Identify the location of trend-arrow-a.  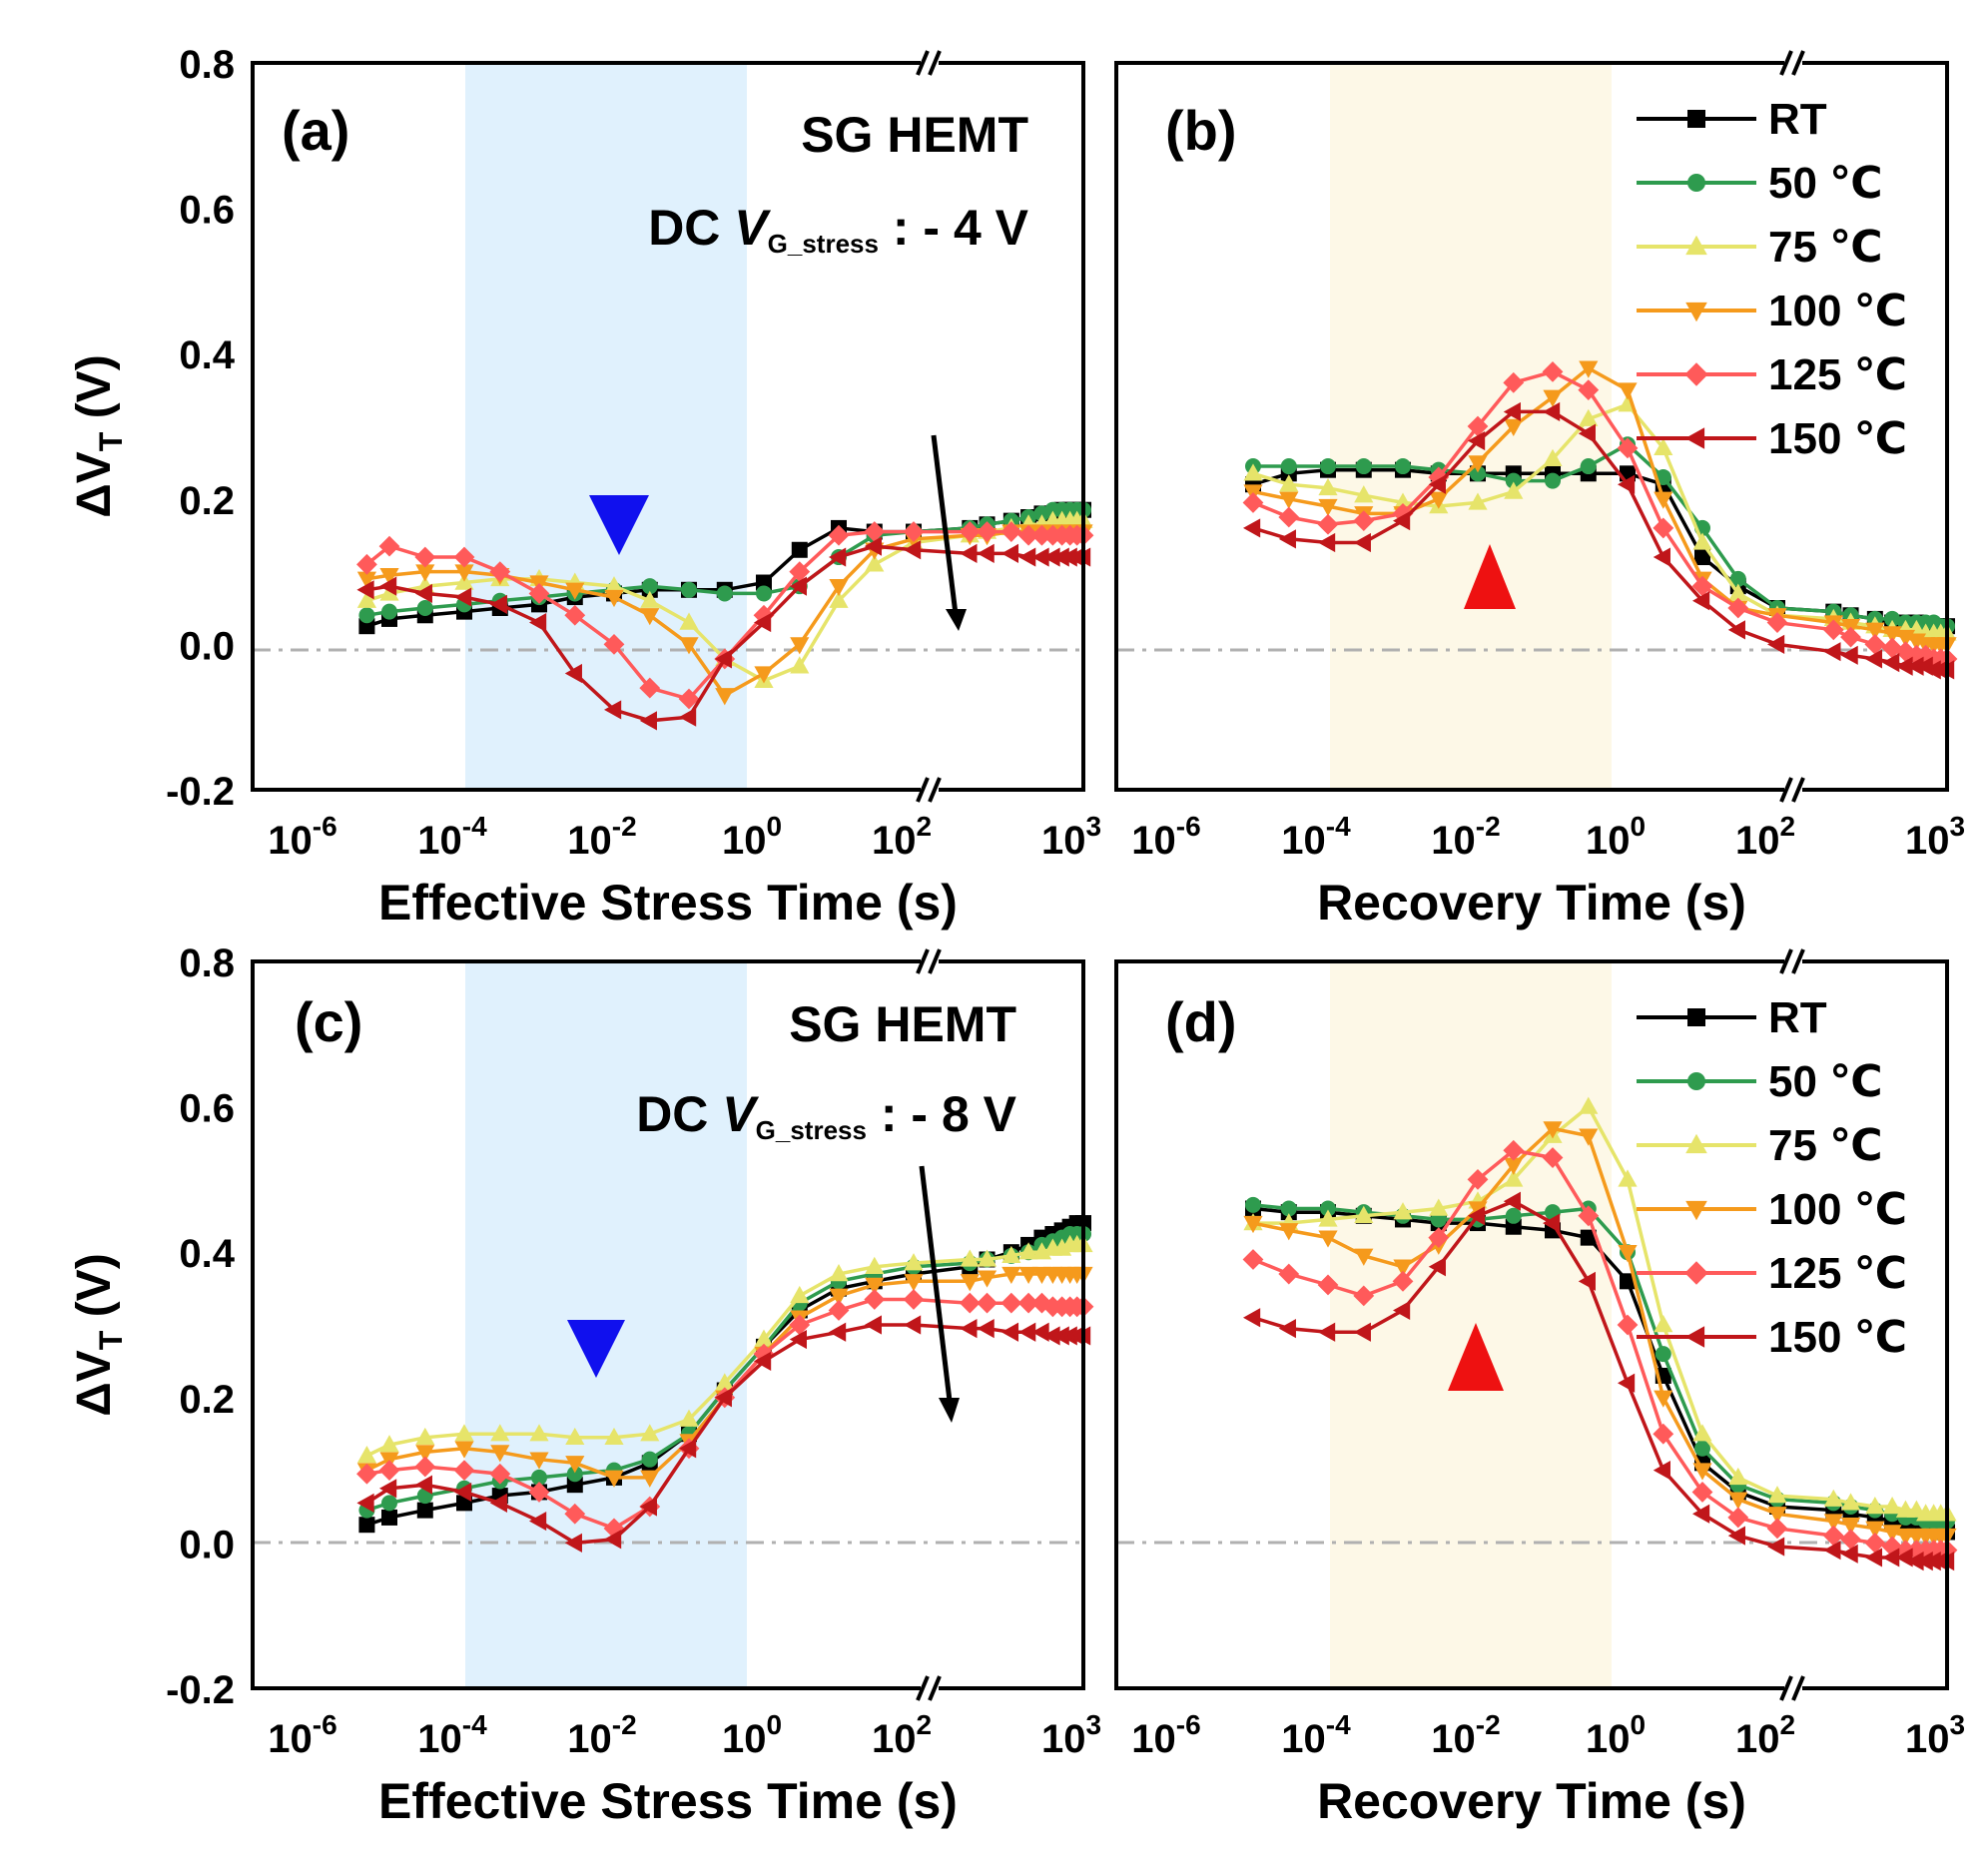
(949, 532).